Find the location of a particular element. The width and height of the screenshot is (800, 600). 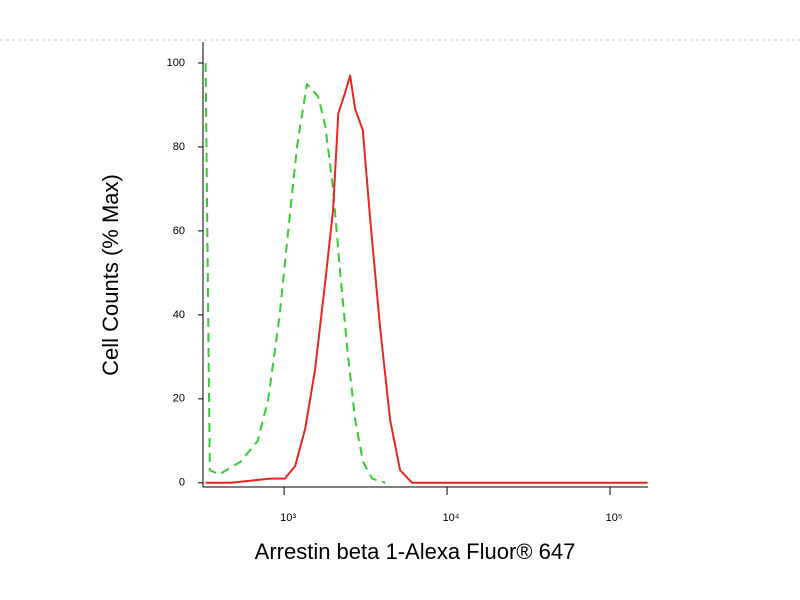

y-axis-label: Cell Counts (% Max) is located at coordinates (110, 275).